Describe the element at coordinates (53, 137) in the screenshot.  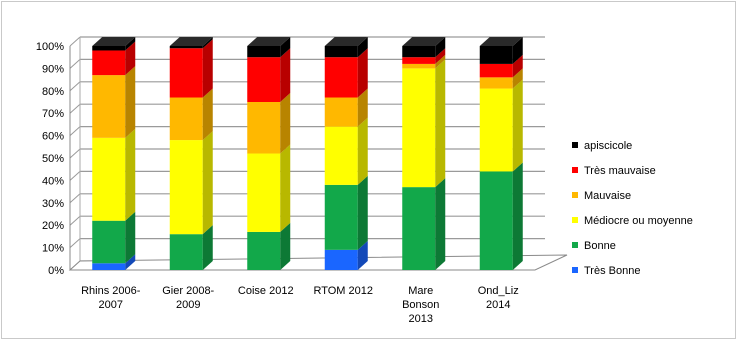
I see `y-tick-label: 60%` at that location.